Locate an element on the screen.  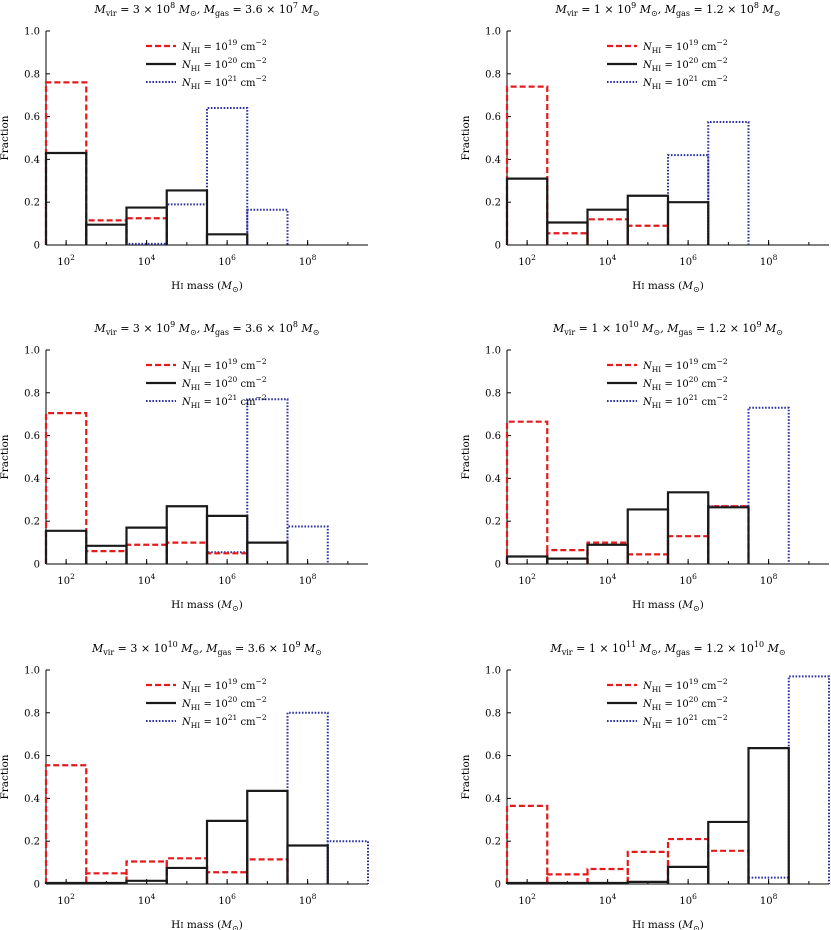
series-s21 is located at coordinates (267, 481).